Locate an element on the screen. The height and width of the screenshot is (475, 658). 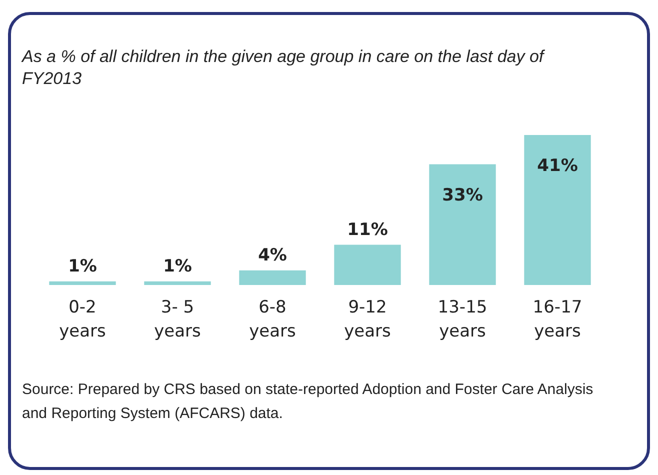
x-tick-label: 13-15 years is located at coordinates (463, 320).